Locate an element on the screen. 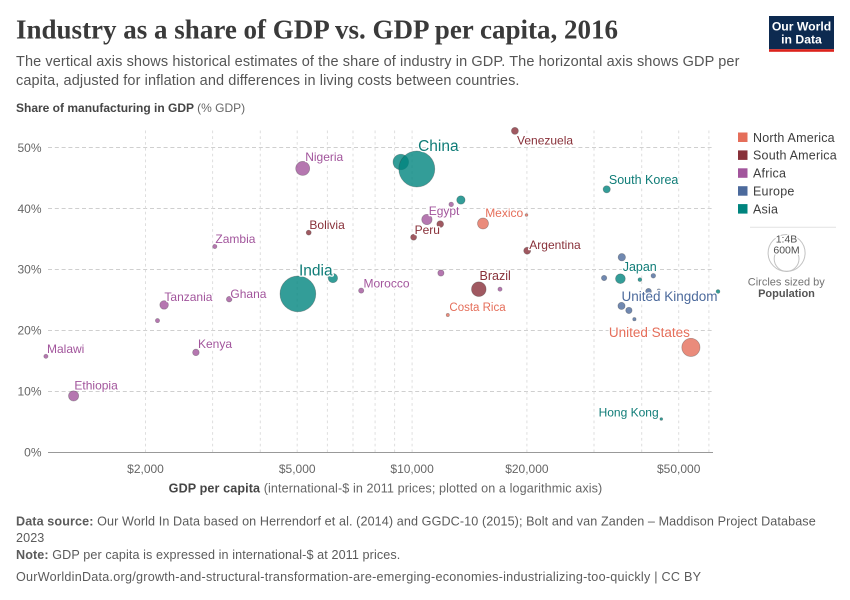 Image resolution: width=850 pixels, height=600 pixels. svg-text: $2,000 is located at coordinates (145, 469).